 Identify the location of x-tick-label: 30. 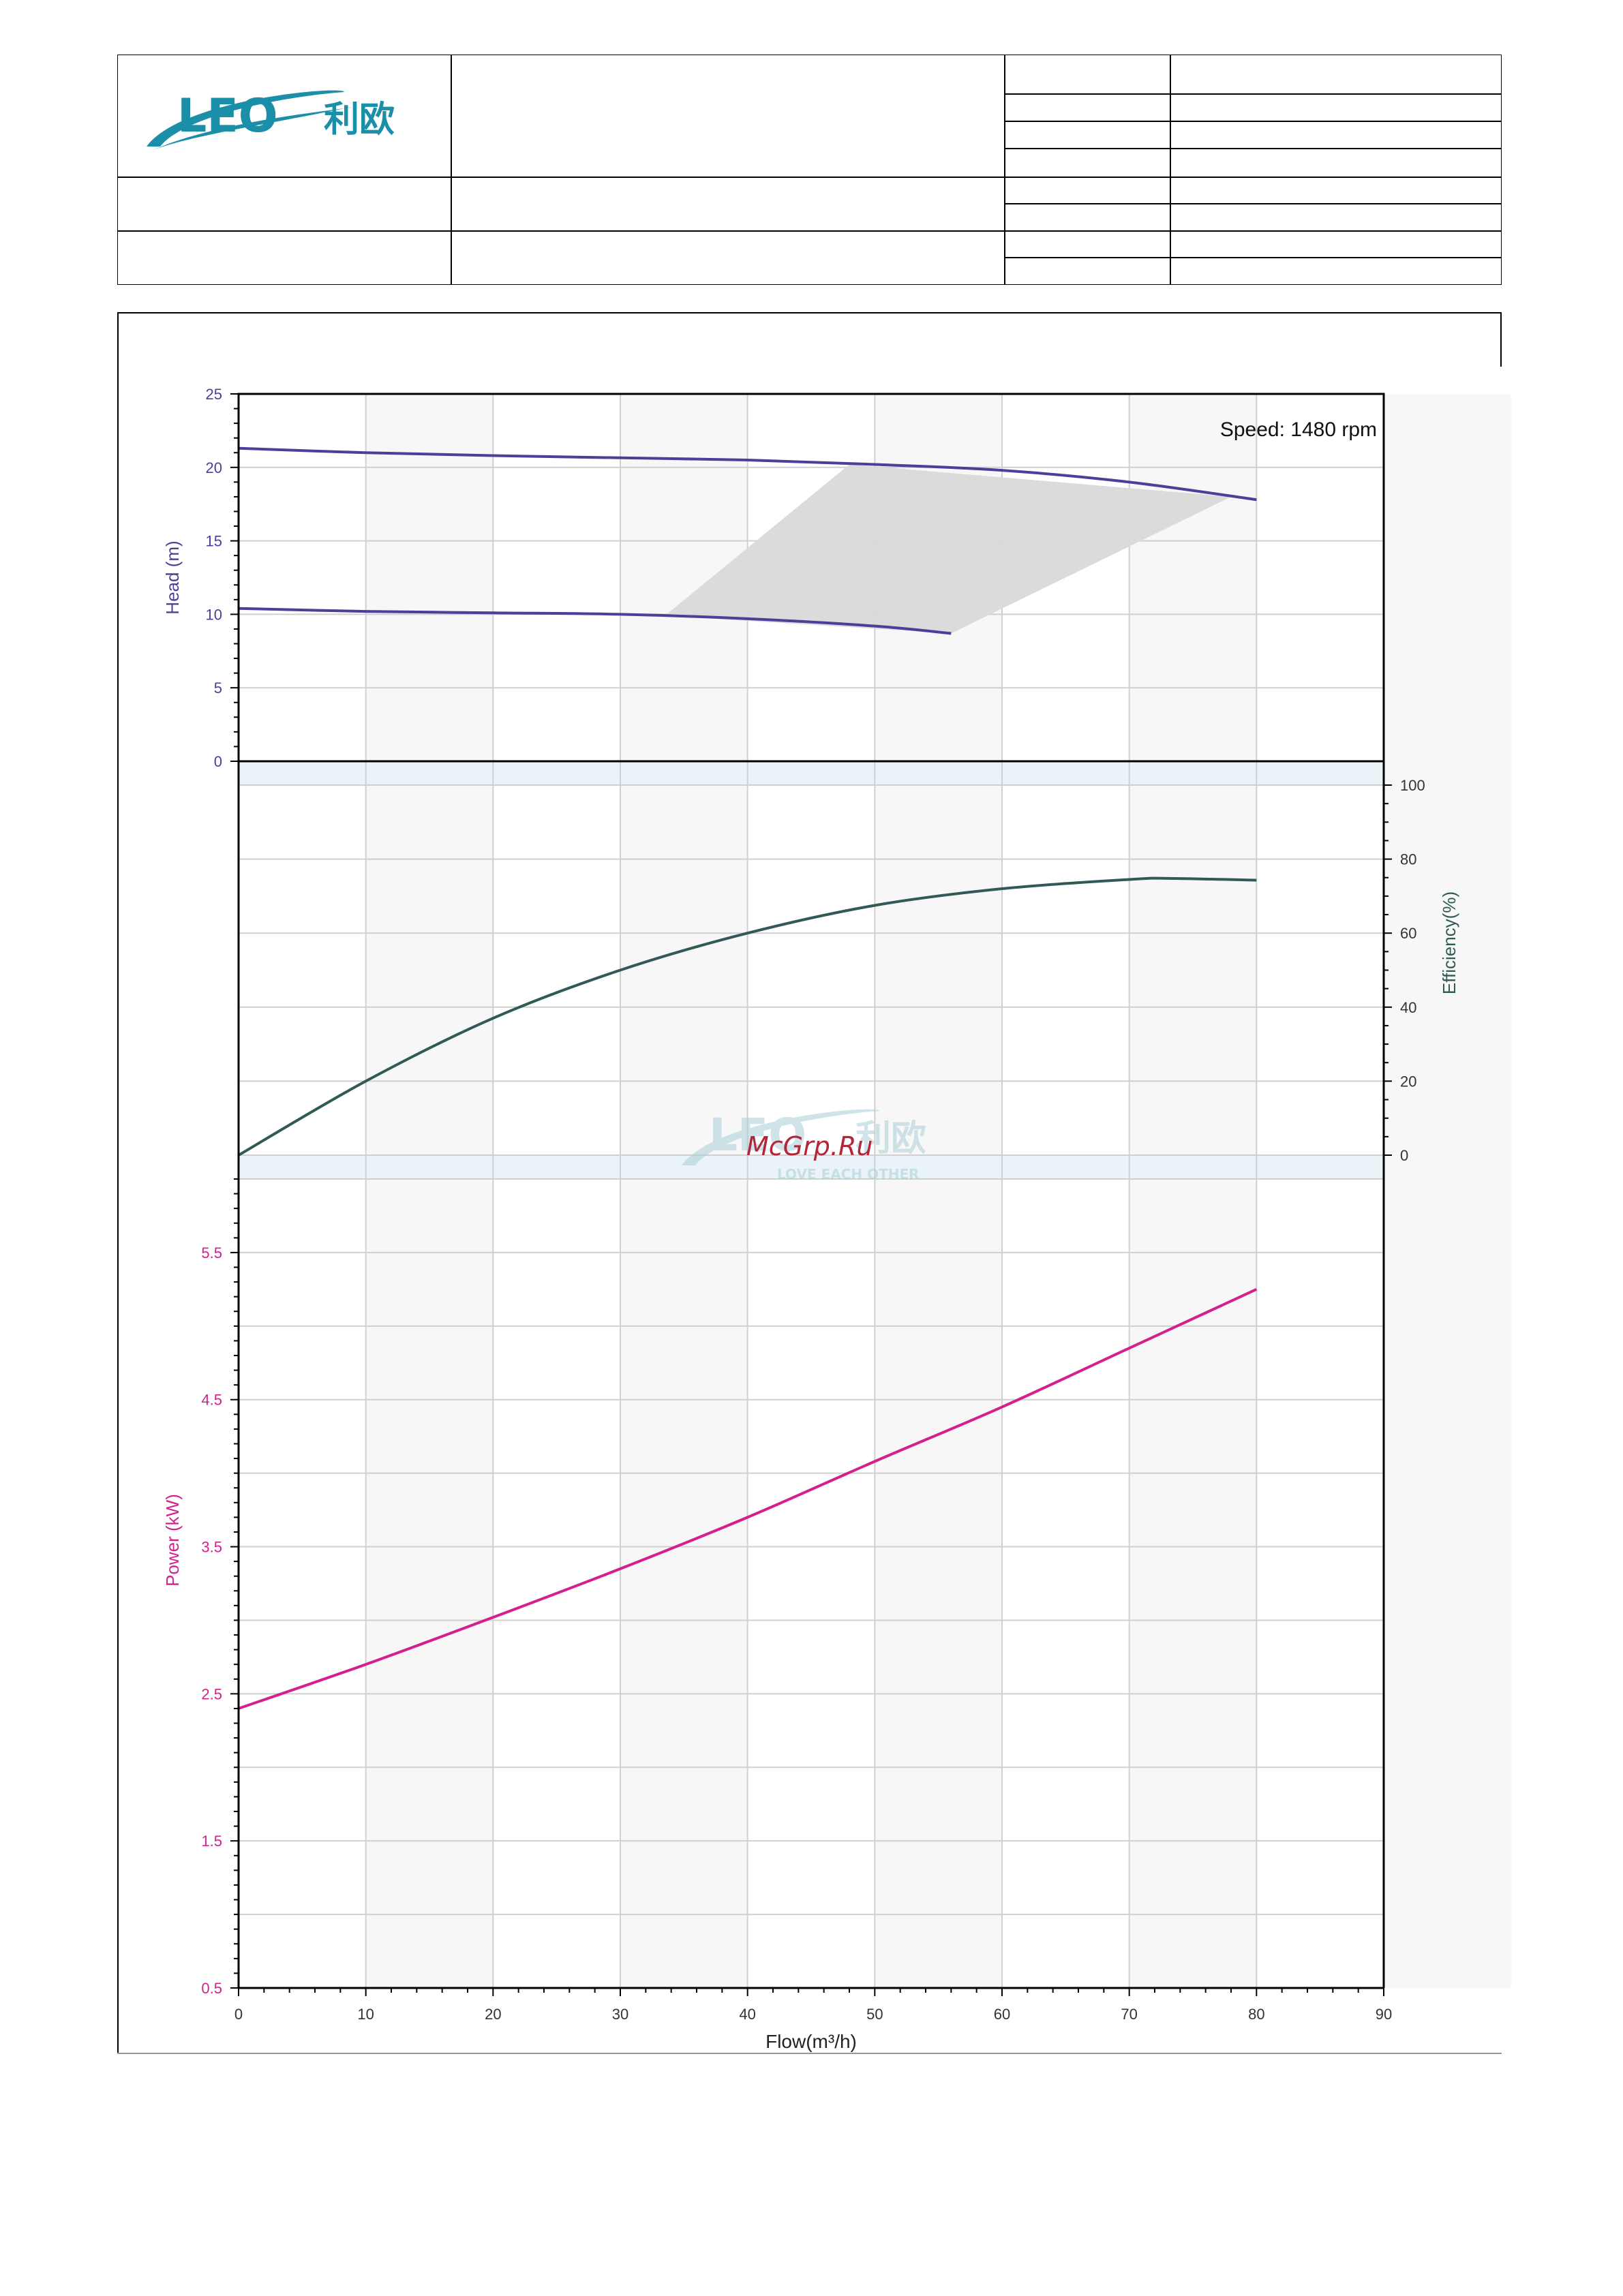
(620, 2014).